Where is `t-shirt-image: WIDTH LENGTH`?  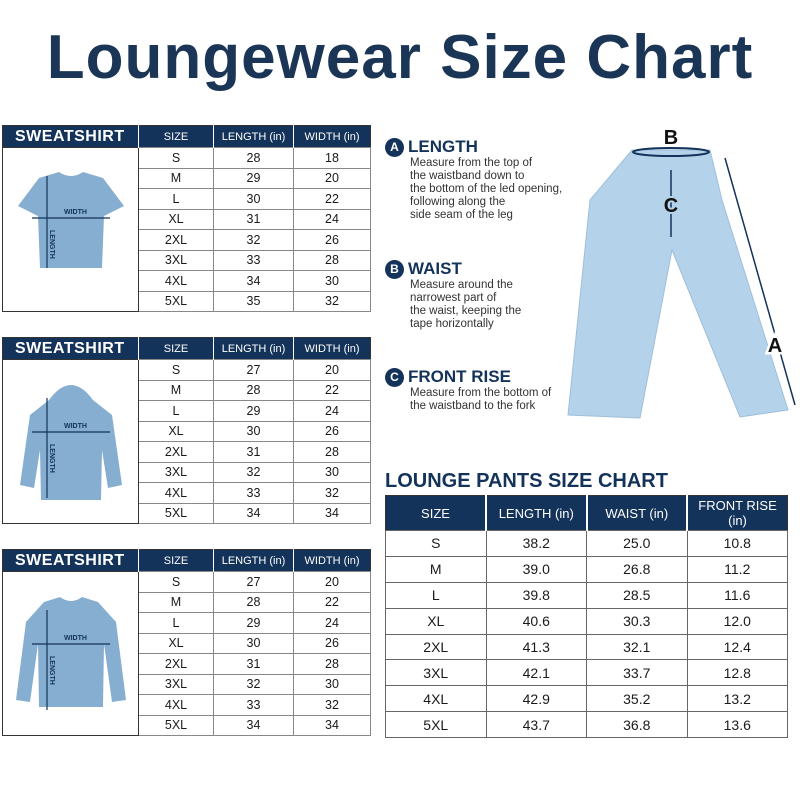 t-shirt-image: WIDTH LENGTH is located at coordinates (70, 229).